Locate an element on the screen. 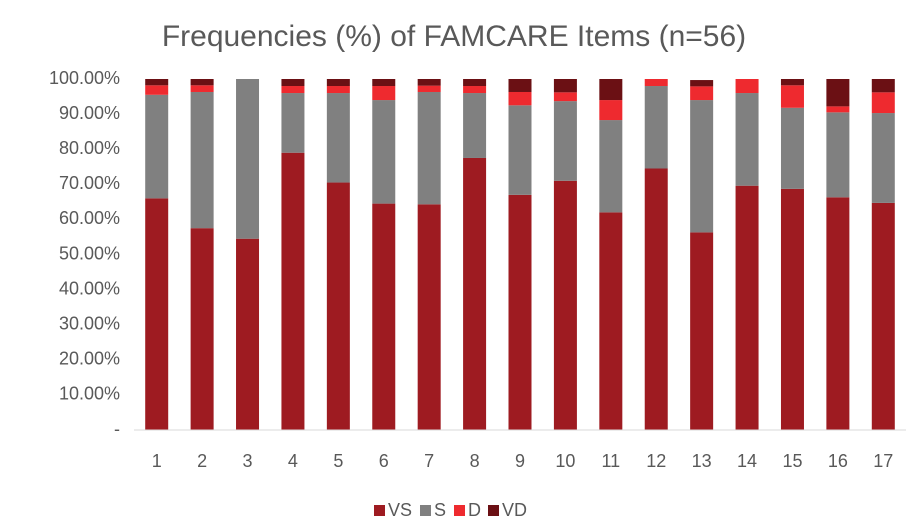  y-tick-label: 40.00% is located at coordinates (89, 288).